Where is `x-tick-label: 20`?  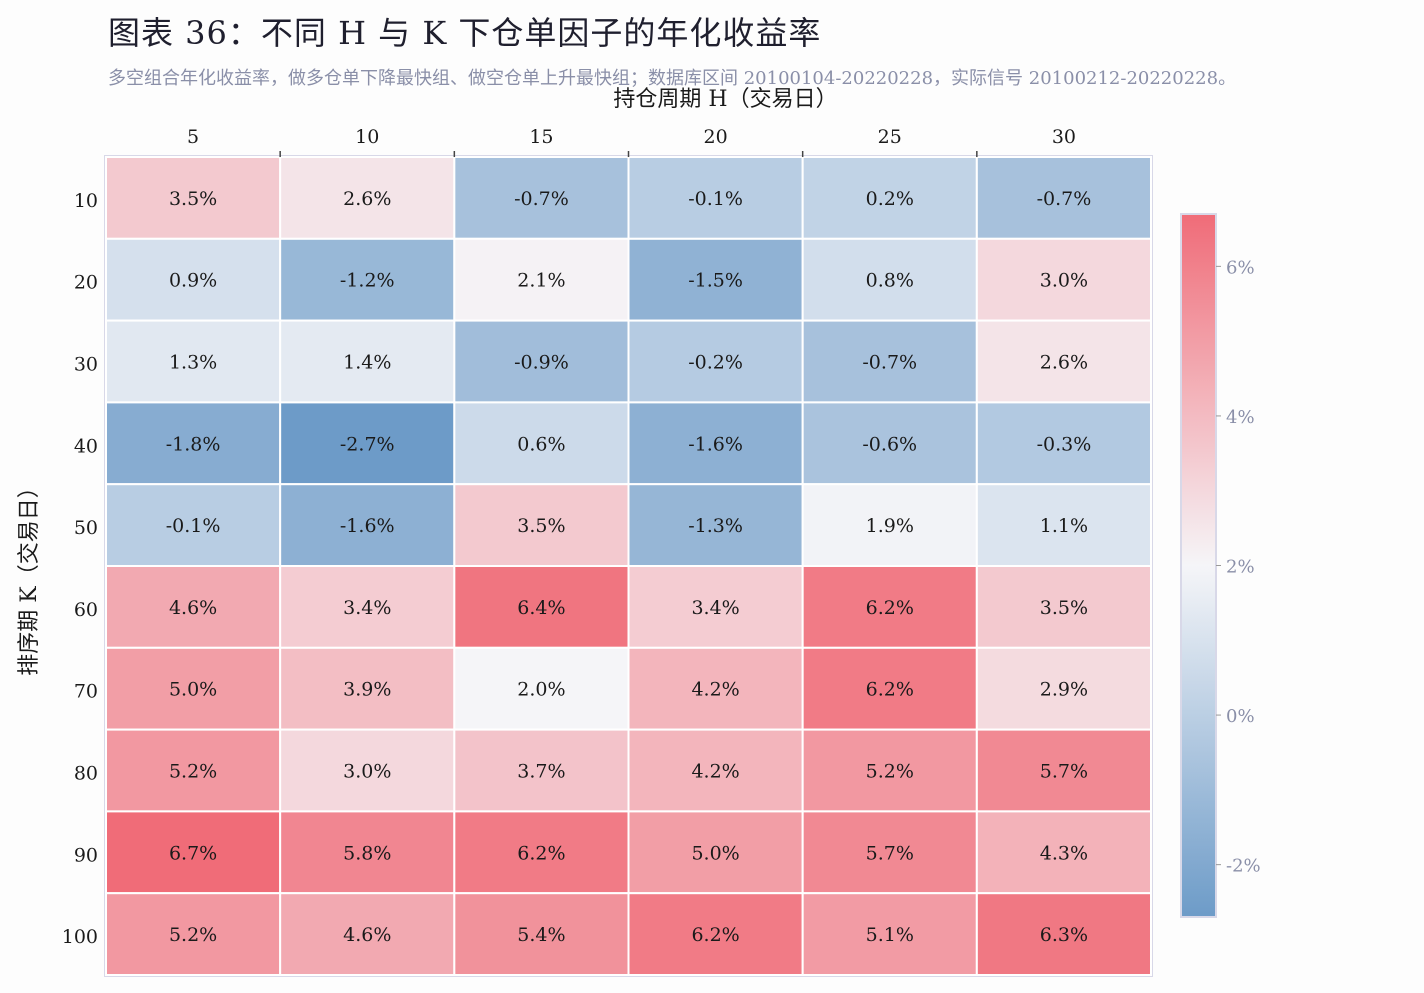 x-tick-label: 20 is located at coordinates (715, 137).